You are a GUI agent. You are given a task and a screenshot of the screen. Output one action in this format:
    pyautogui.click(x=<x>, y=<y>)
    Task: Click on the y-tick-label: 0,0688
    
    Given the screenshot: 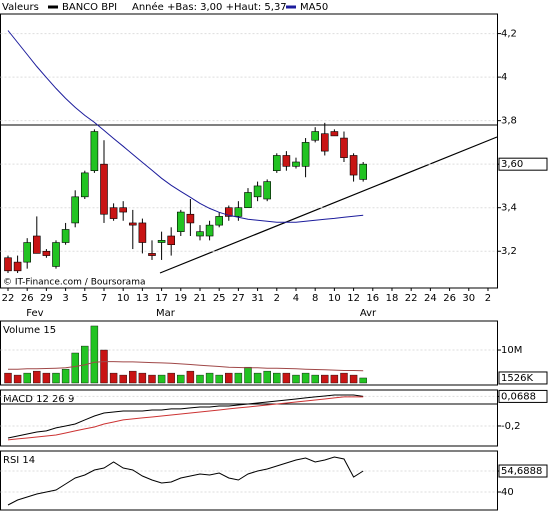 What is the action you would take?
    pyautogui.click(x=518, y=396)
    